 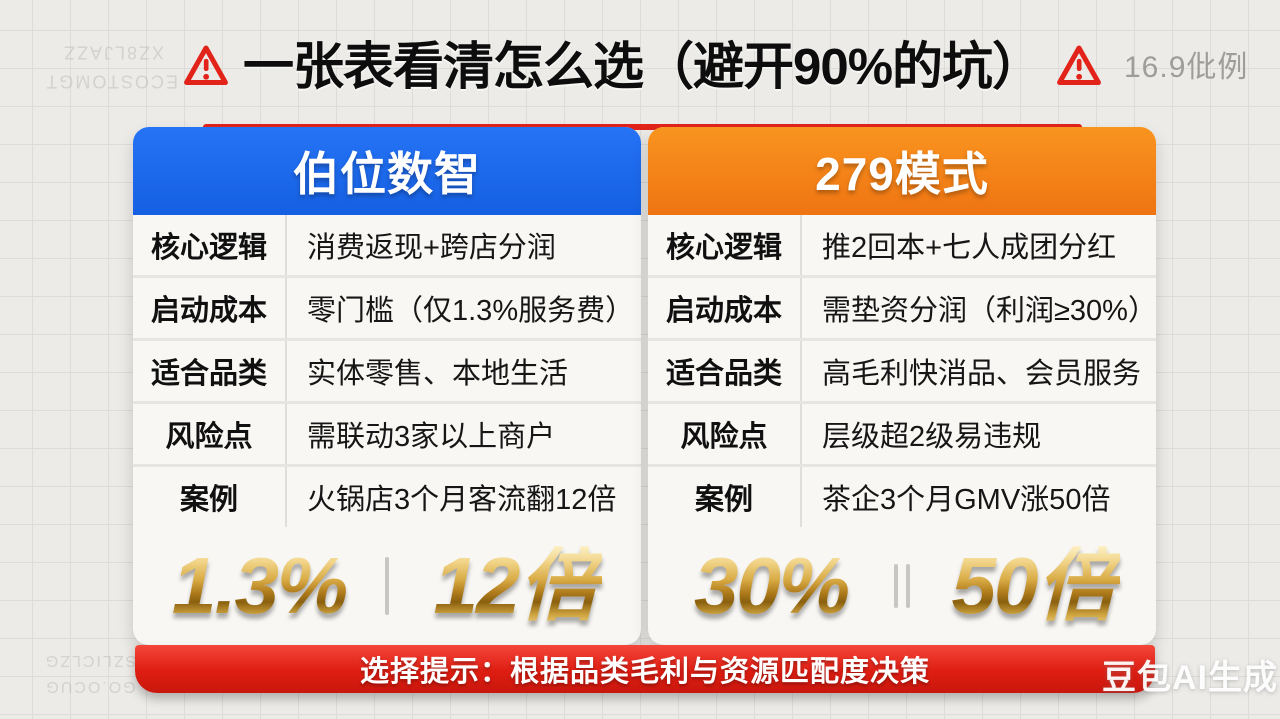 I want to click on row-value: 需垫资分润（利润≥30%）, so click(x=989, y=311).